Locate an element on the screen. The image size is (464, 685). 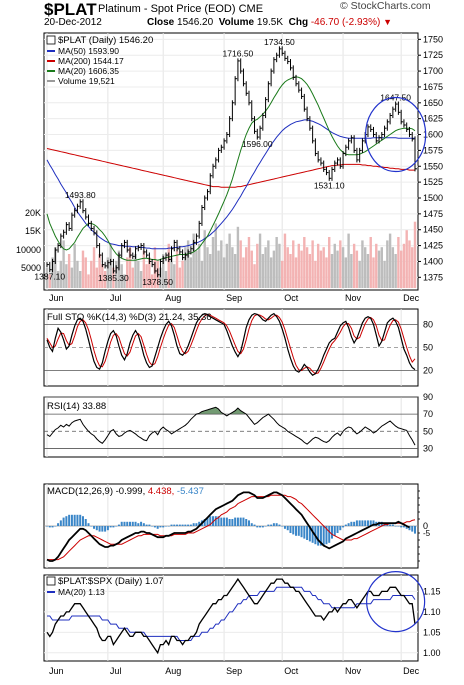
price-annotation: 1385.30 is located at coordinates (113, 278).